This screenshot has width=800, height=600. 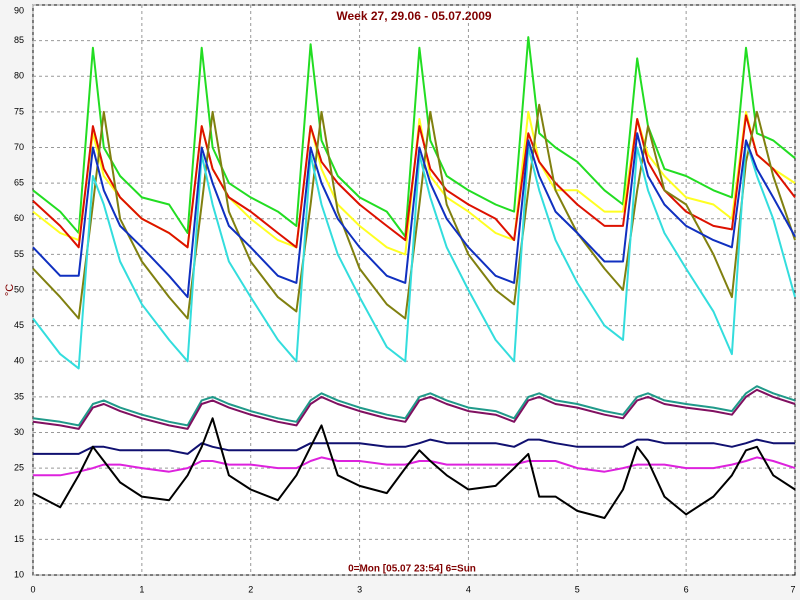 What do you see at coordinates (19, 40) in the screenshot?
I see `y-tick-label: 85` at bounding box center [19, 40].